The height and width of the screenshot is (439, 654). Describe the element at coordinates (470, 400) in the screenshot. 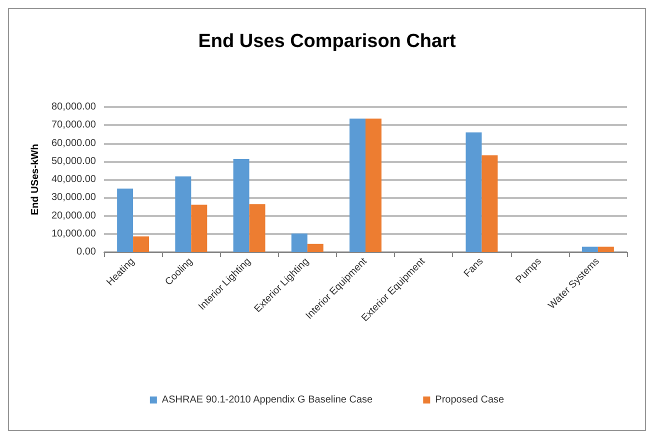

I see `legend-label: Proposed Case` at that location.